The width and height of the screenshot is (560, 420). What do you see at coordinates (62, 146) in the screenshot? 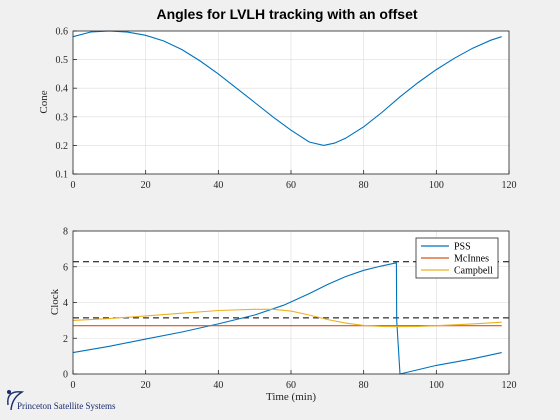
I see `cone-y-tick-label: 0.2` at bounding box center [62, 146].